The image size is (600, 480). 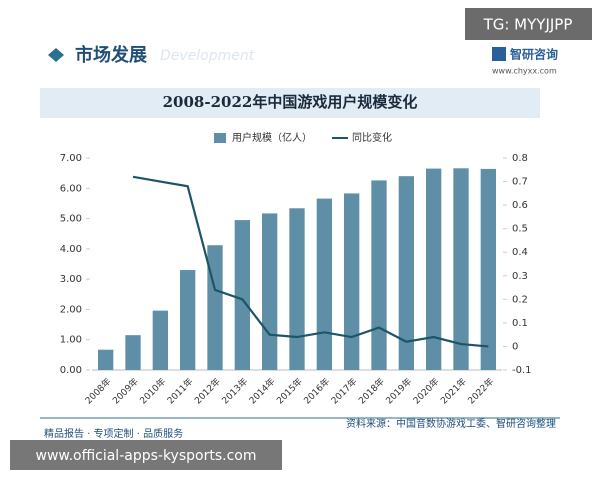 I want to click on chart-title: 2008-2022年中国游戏用户规模变化, so click(x=290, y=102).